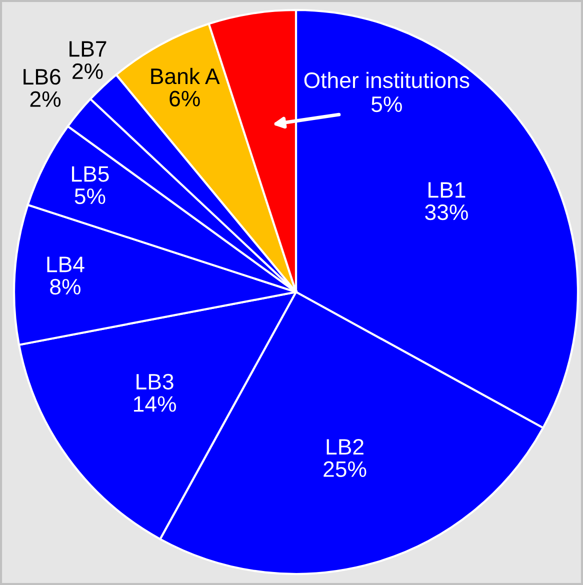 The width and height of the screenshot is (583, 585). What do you see at coordinates (447, 190) in the screenshot?
I see `slice-label: LB1` at bounding box center [447, 190].